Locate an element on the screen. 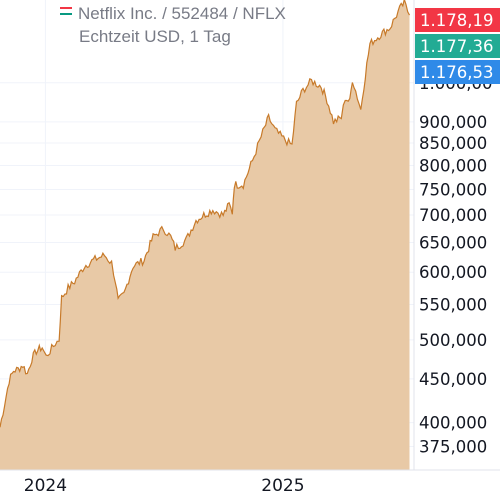 The width and height of the screenshot is (500, 500). price-badge: 1.178,19 is located at coordinates (457, 20).